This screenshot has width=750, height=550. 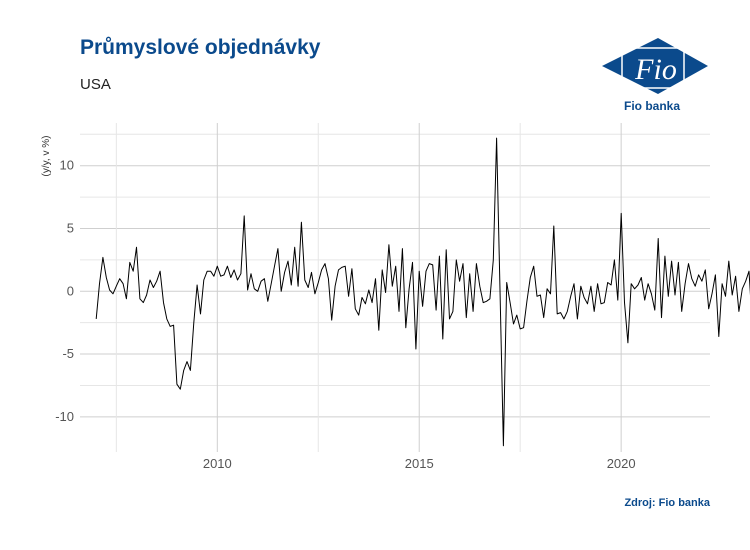 I want to click on y-tick-label: -10, so click(x=64, y=416).